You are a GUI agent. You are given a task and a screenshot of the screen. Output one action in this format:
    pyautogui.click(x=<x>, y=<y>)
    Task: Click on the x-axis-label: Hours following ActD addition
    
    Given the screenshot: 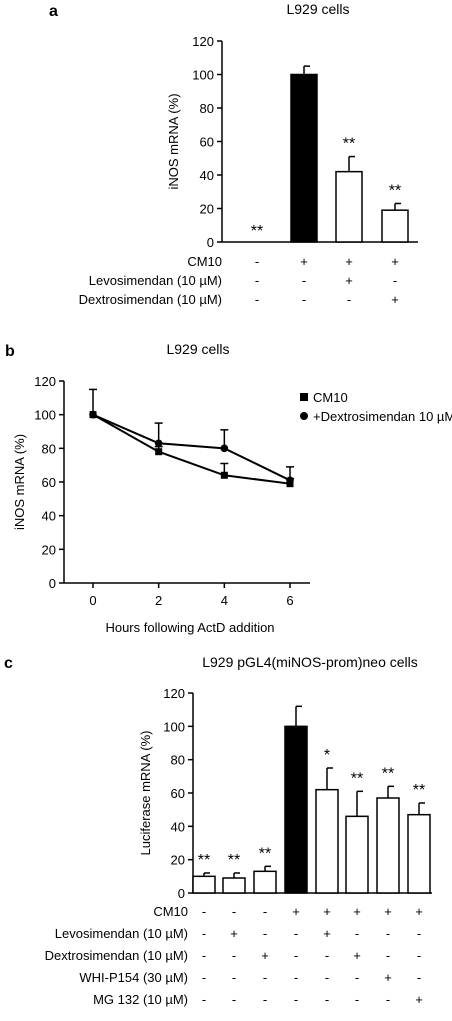 What is the action you would take?
    pyautogui.click(x=189, y=627)
    